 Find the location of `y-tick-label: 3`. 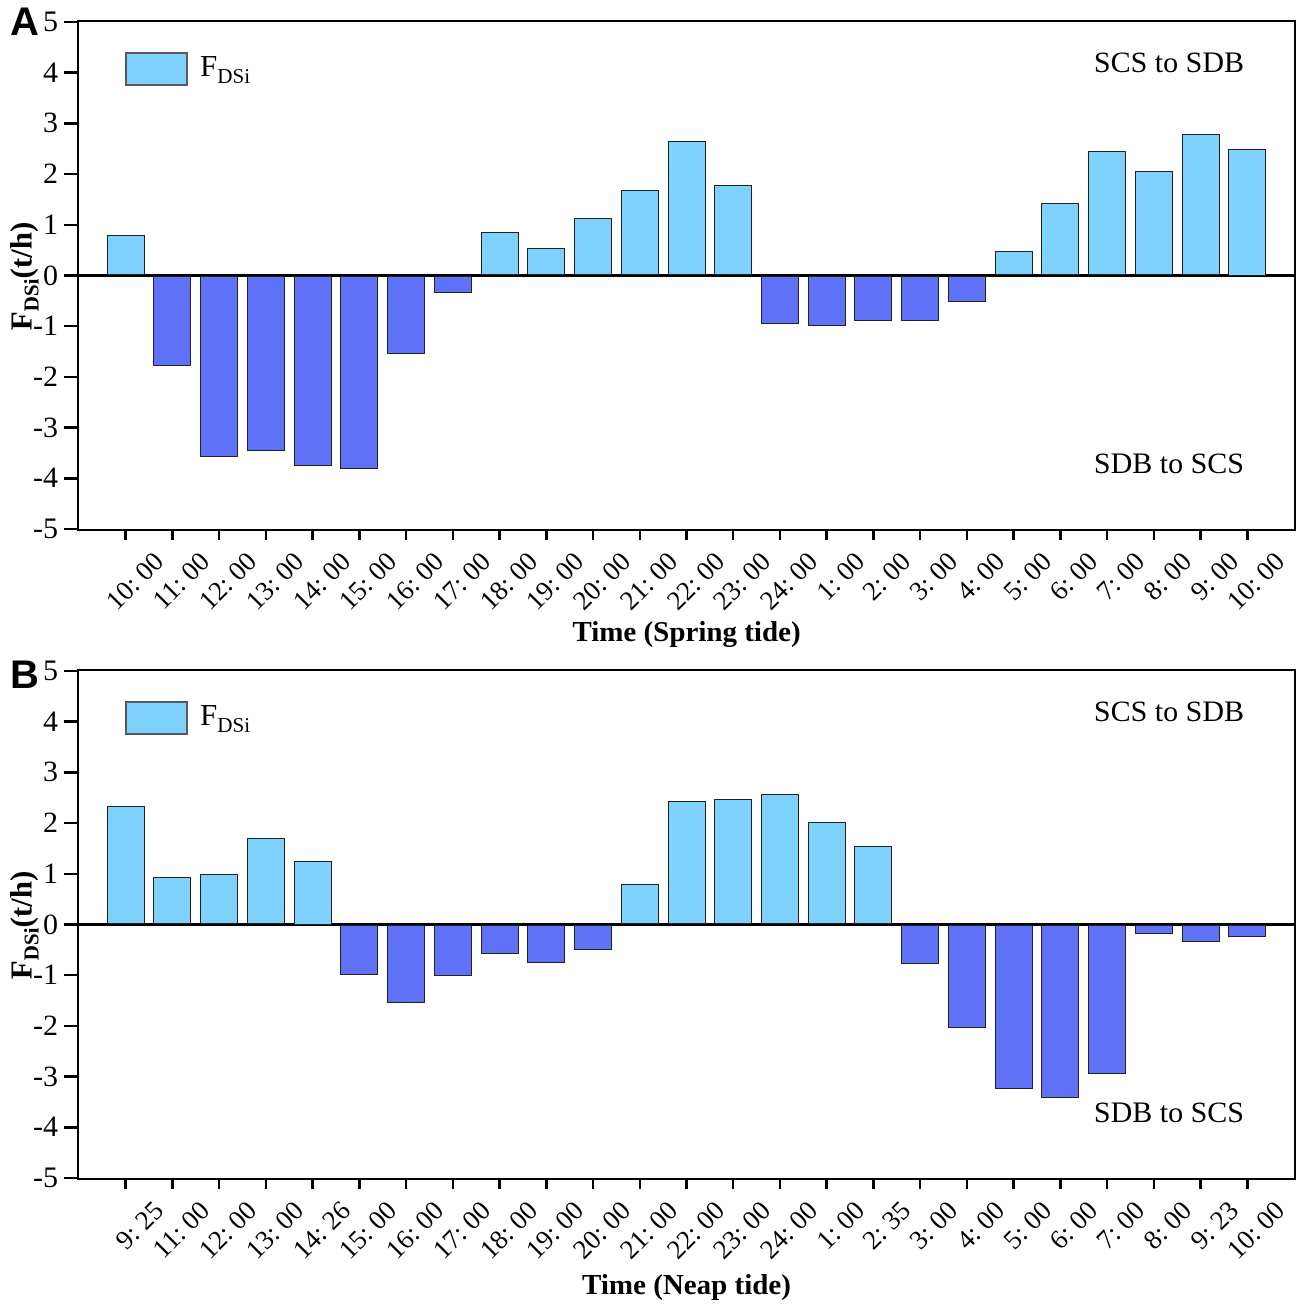

y-tick-label: 3 is located at coordinates (50, 772).